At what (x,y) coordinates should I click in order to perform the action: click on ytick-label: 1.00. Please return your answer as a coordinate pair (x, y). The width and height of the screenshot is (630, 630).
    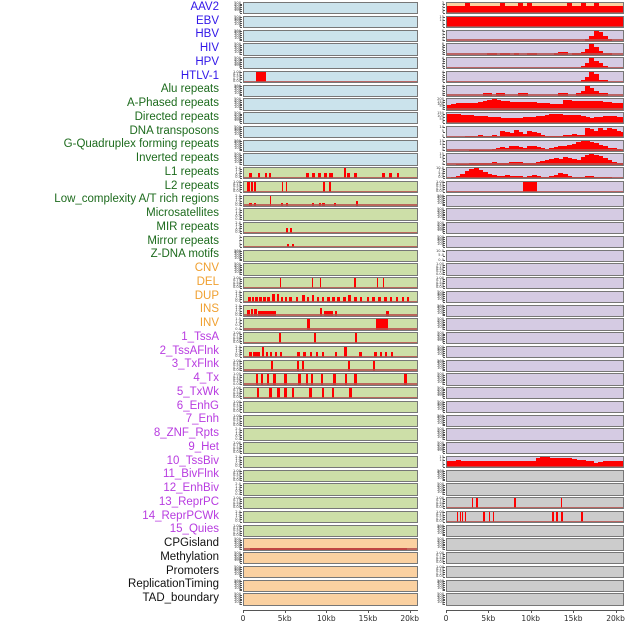
    Looking at the image, I should click on (439, 566).